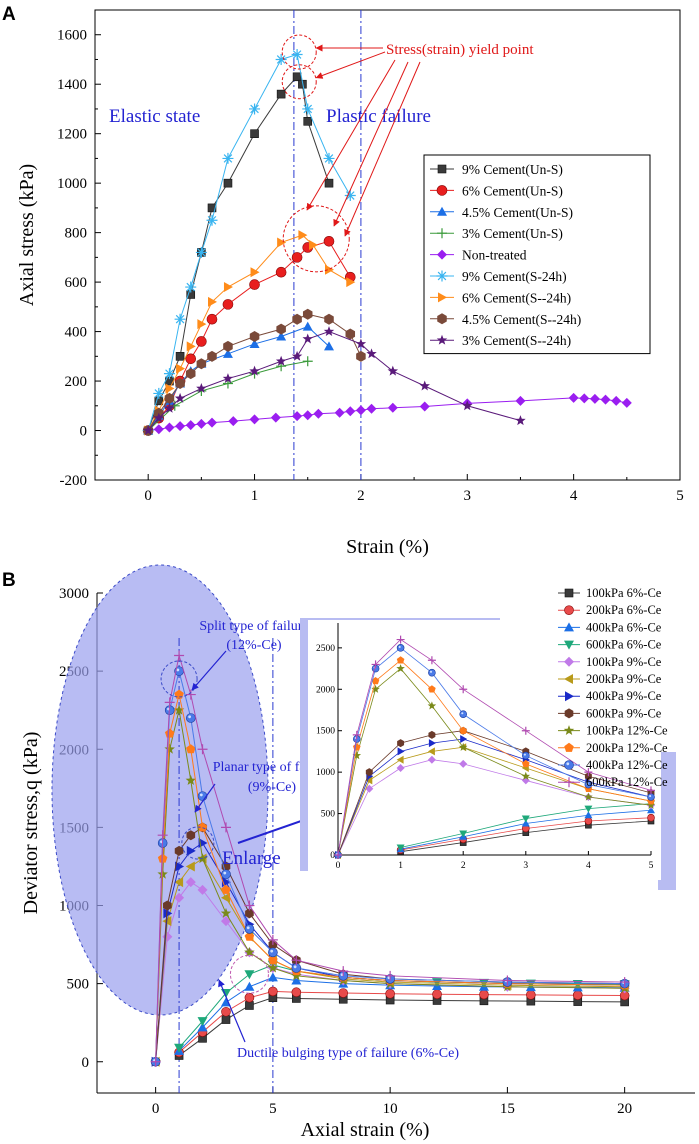 This screenshot has height=1144, width=699. Describe the element at coordinates (624, 593) in the screenshot. I see `panel-b-legend-label: 100kPa 6%-Ce` at that location.